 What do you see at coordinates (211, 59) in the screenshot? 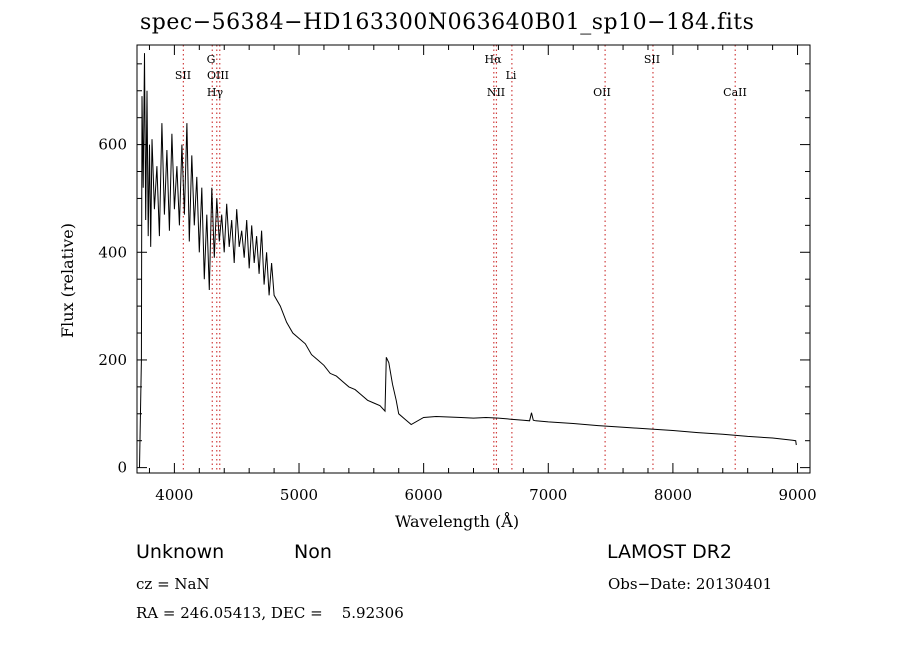
I see `line-marker-label-1: G` at bounding box center [211, 59].